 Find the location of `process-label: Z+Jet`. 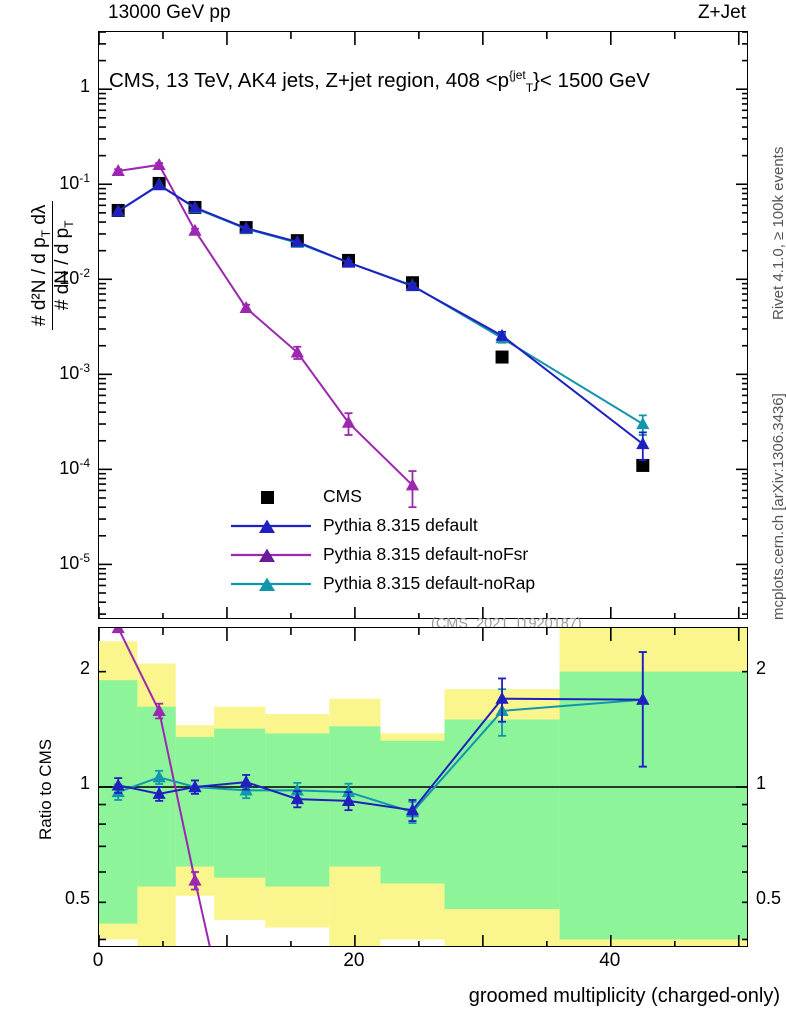

process-label: Z+Jet is located at coordinates (721, 12).